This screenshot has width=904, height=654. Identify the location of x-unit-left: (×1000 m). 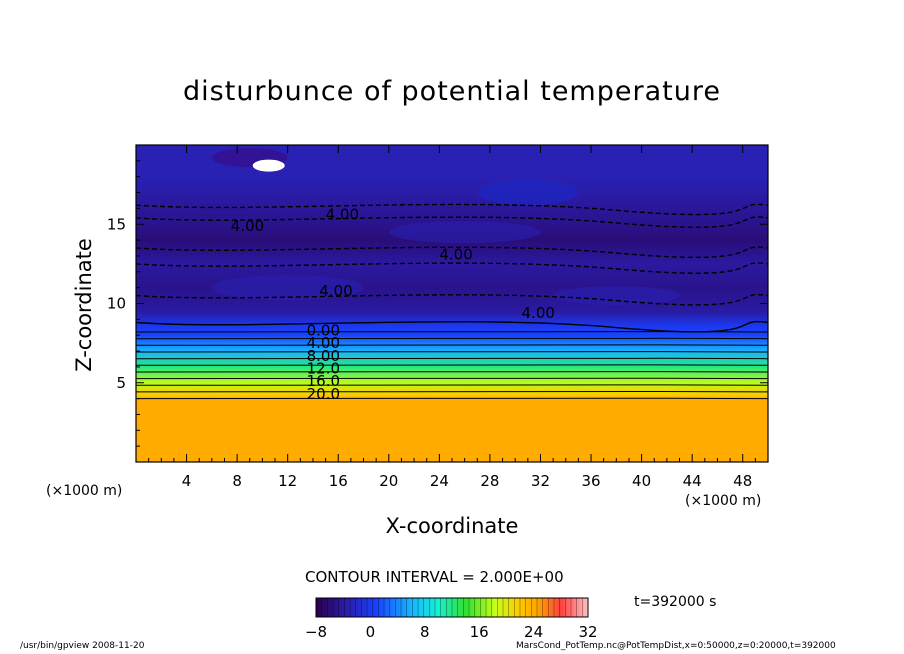
(84, 491).